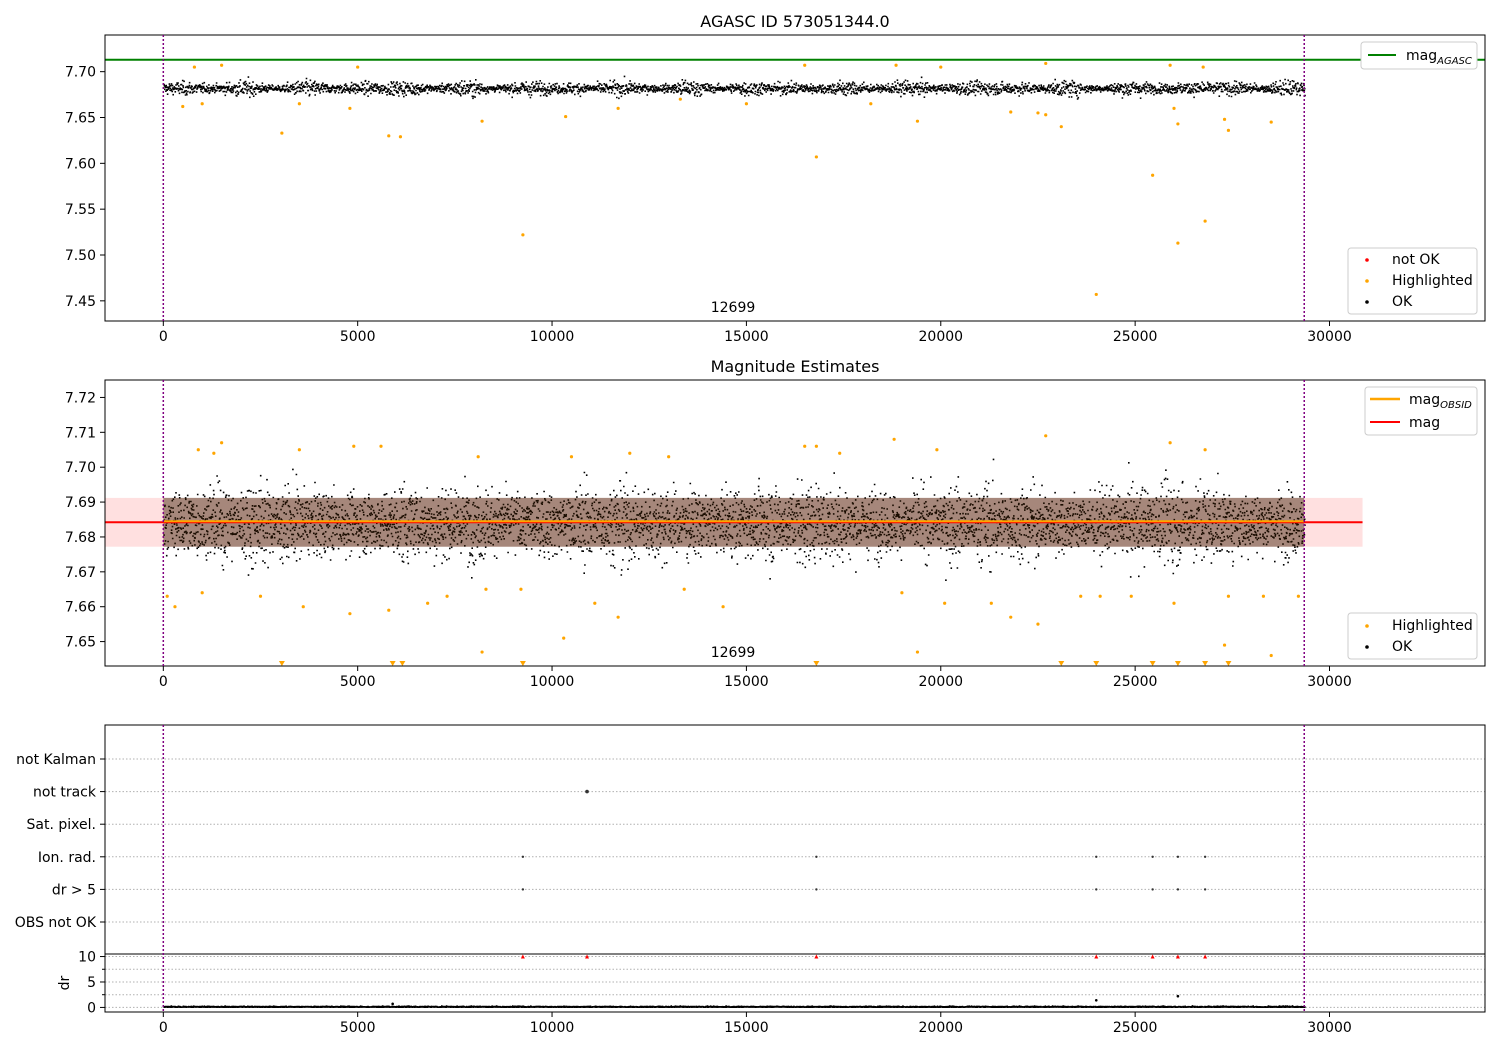 The image size is (1500, 1050). Describe the element at coordinates (1424, 400) in the screenshot. I see `legend-mag-obsid-label: mag` at that location.